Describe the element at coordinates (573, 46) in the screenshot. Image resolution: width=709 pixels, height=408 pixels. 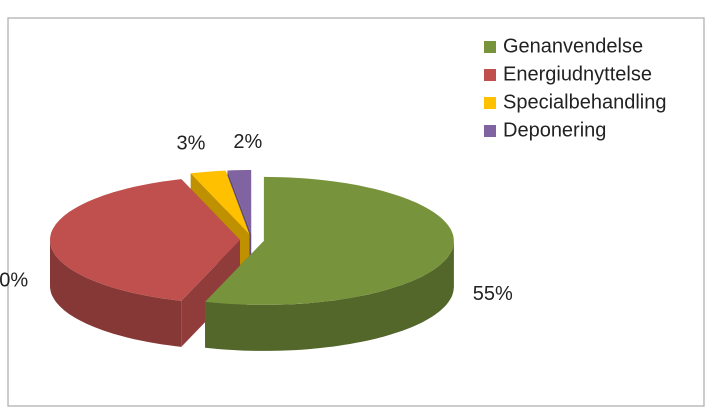
I see `legend-label: Genanvendelse` at that location.